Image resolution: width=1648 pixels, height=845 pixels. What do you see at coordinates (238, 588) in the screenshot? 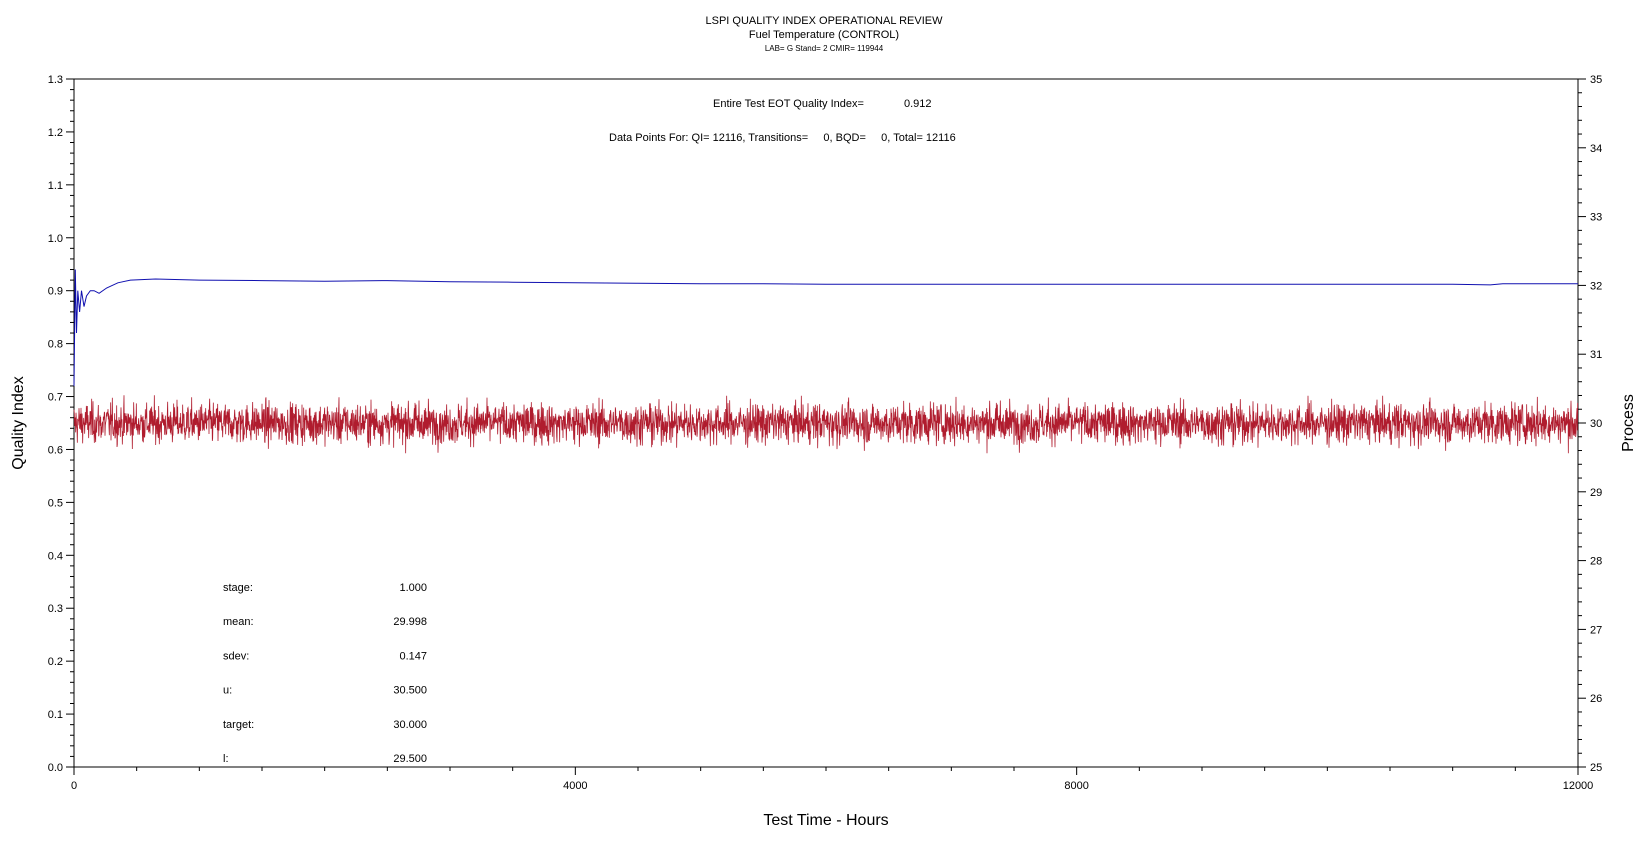
I see `stat-label: stage:` at bounding box center [238, 588].